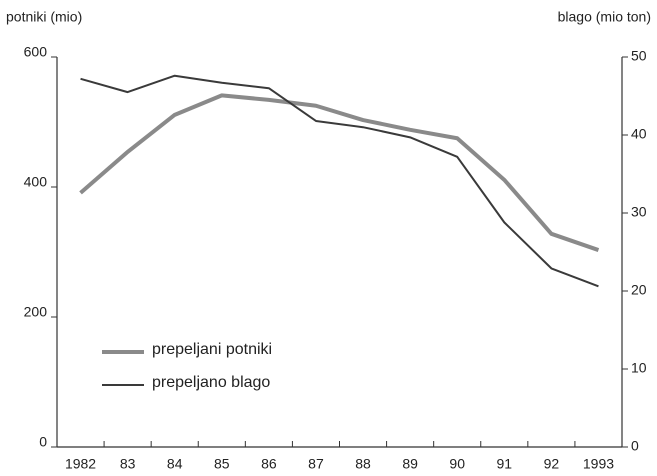 This screenshot has height=476, width=657. Describe the element at coordinates (175, 464) in the screenshot. I see `x-tick-label: 84` at that location.